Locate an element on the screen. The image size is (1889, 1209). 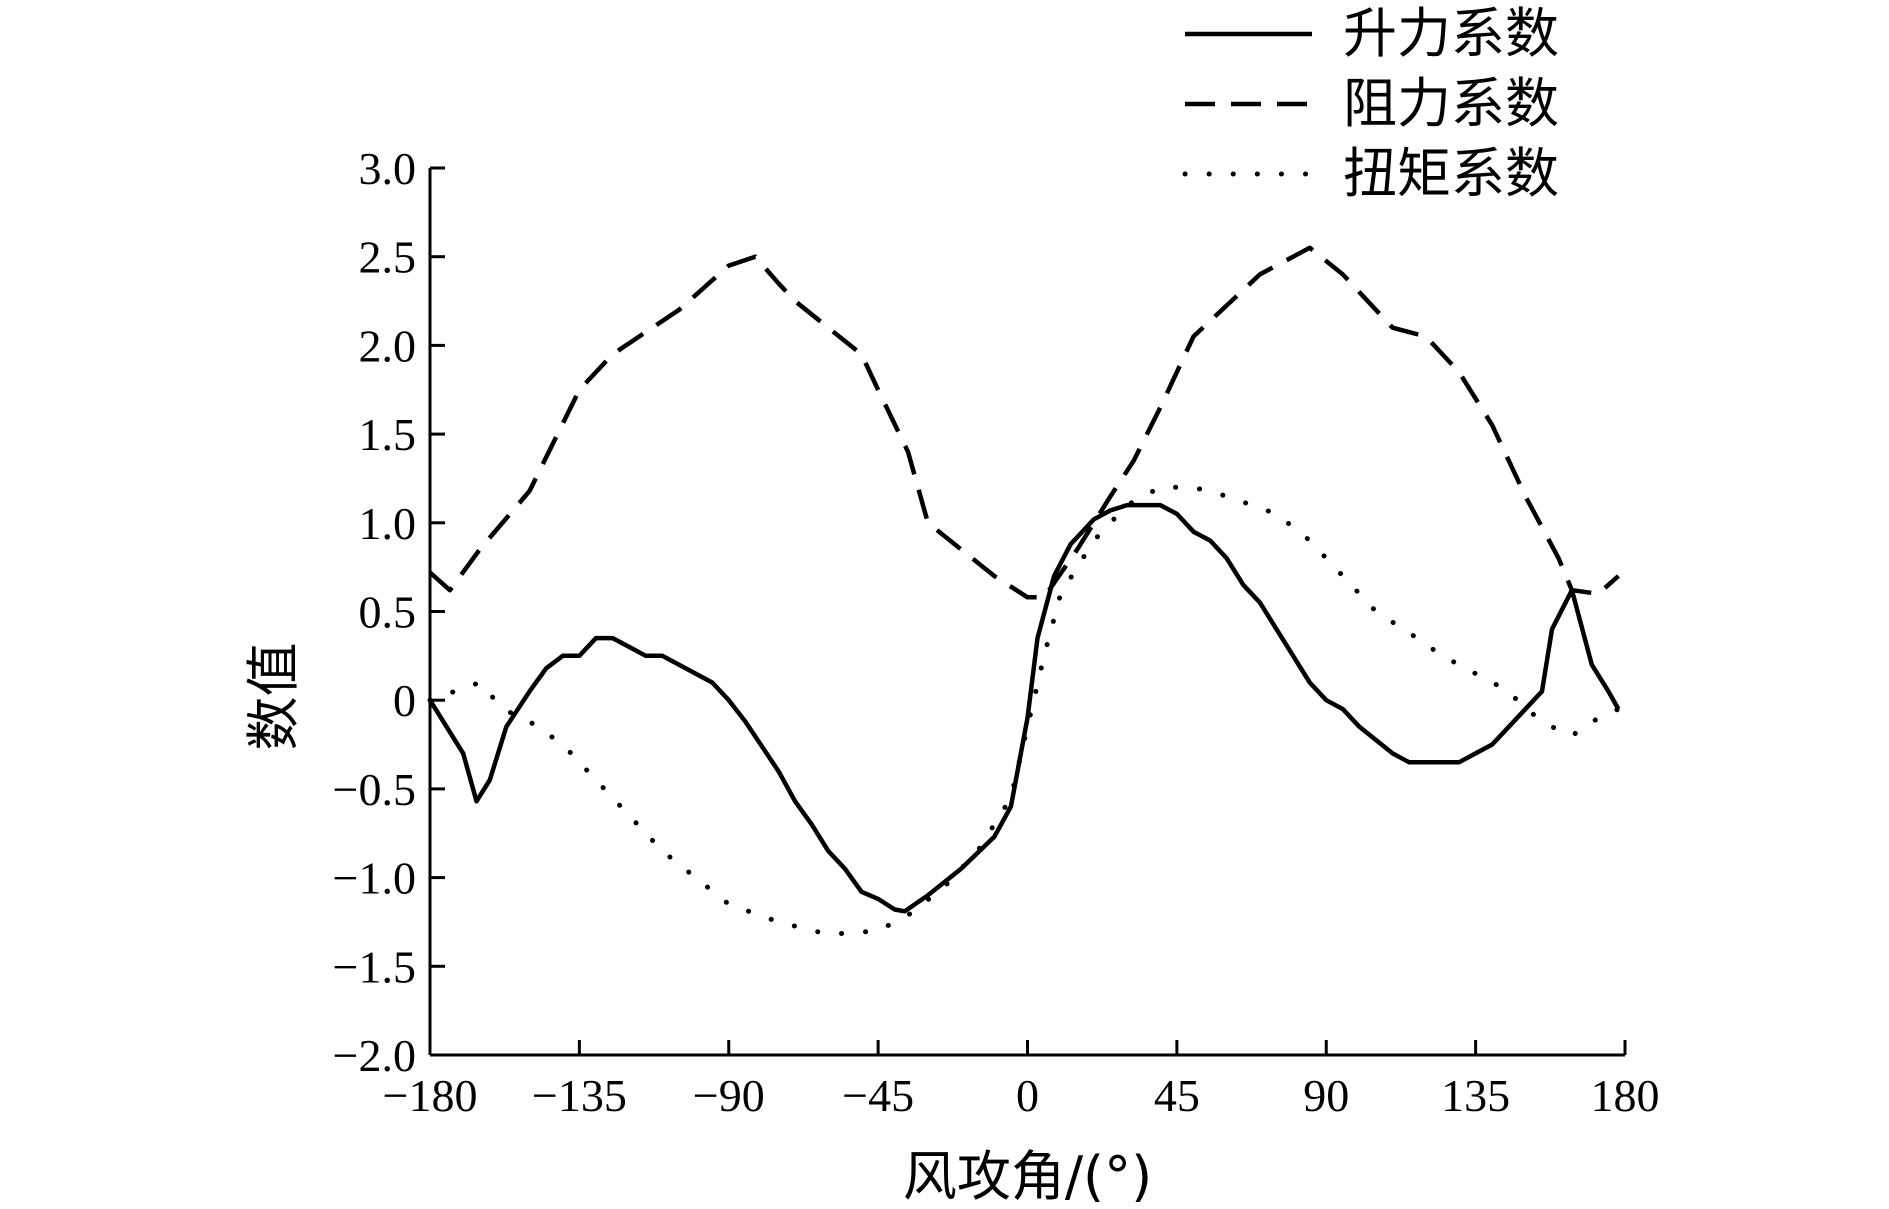
x-axis-title: 风攻角/(°) is located at coordinates (1027, 1176).